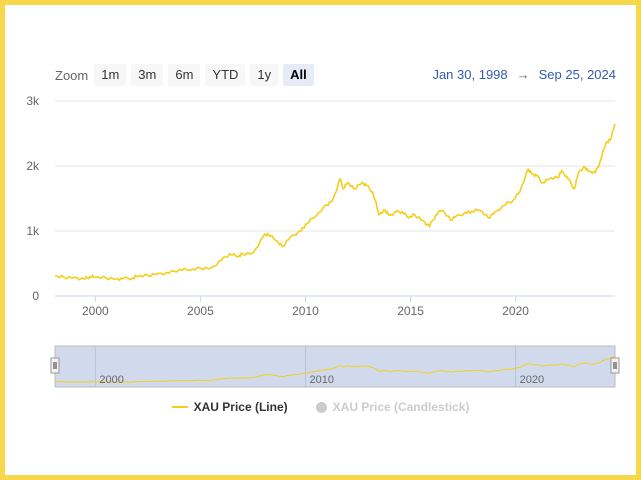 The height and width of the screenshot is (480, 641). What do you see at coordinates (532, 380) in the screenshot?
I see `navigator-tick-label: 2020` at bounding box center [532, 380].